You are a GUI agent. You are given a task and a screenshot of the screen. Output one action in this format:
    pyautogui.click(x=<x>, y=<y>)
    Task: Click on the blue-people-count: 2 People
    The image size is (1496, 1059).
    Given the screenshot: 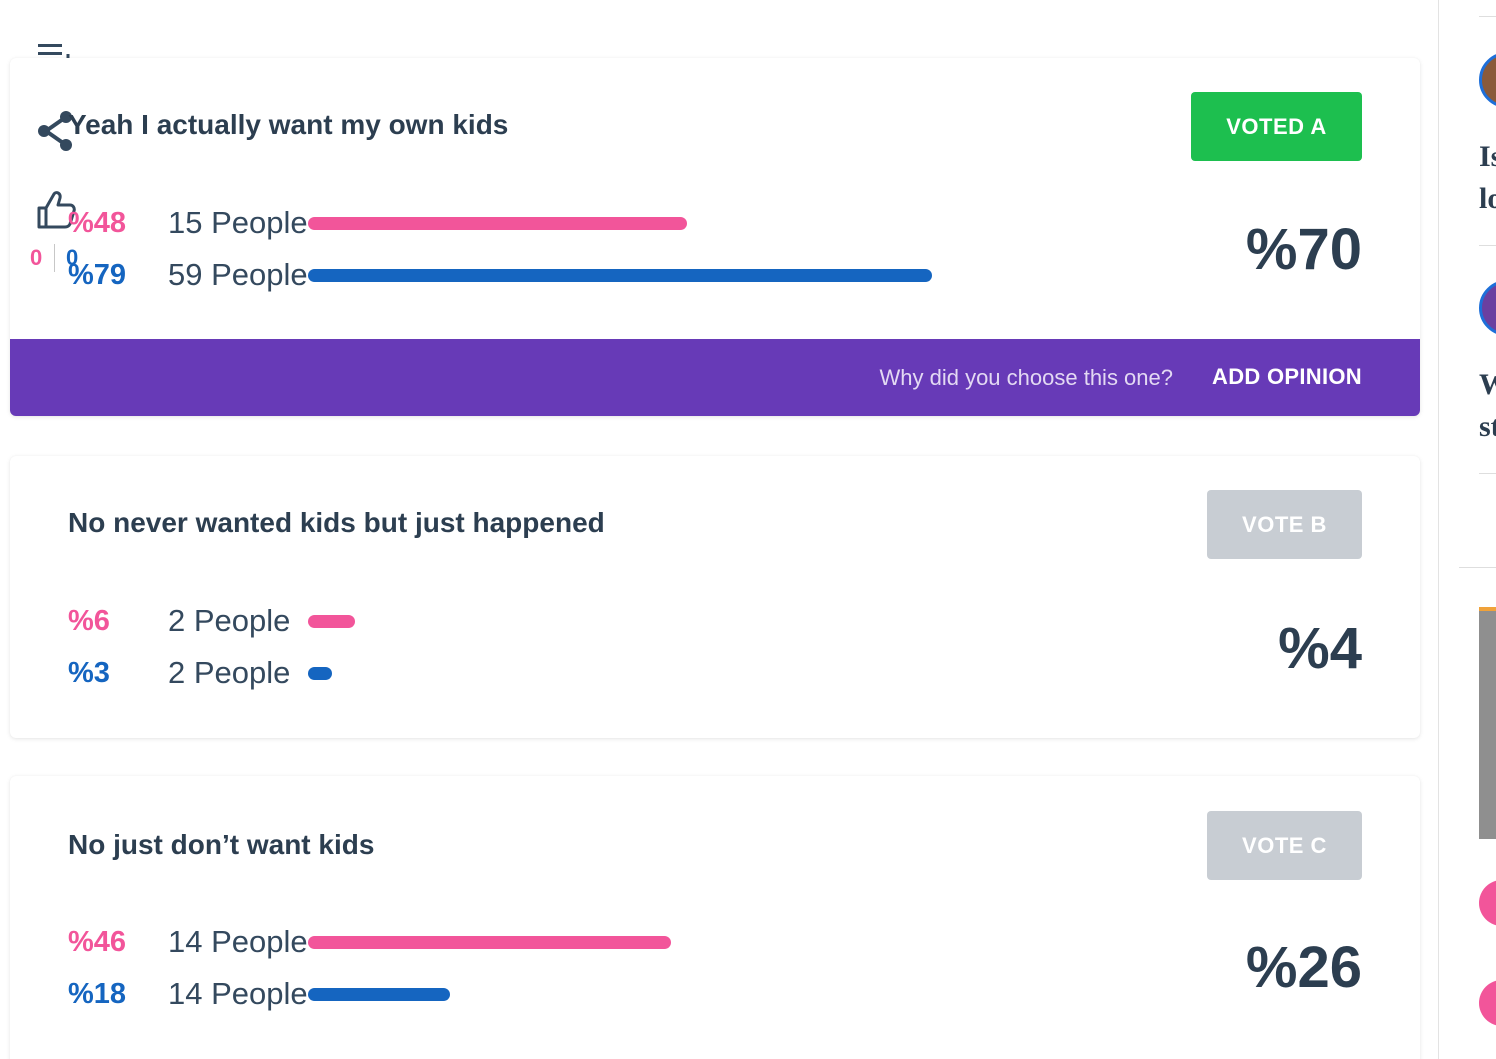 What is the action you would take?
    pyautogui.click(x=229, y=672)
    